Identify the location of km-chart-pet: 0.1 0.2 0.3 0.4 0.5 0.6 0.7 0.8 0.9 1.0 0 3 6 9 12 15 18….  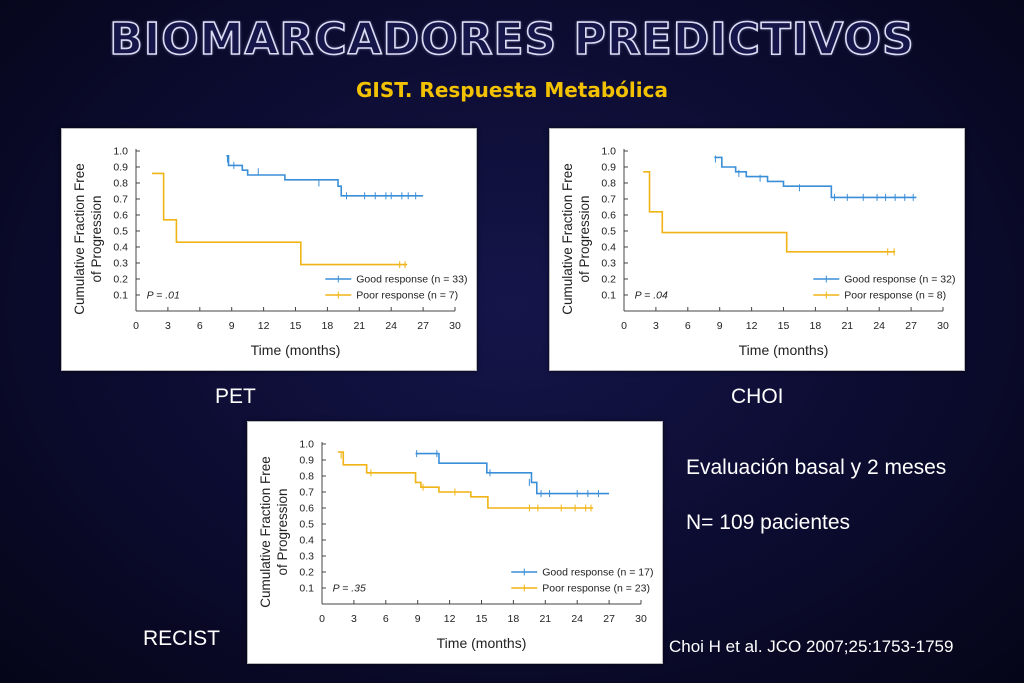
(269, 252).